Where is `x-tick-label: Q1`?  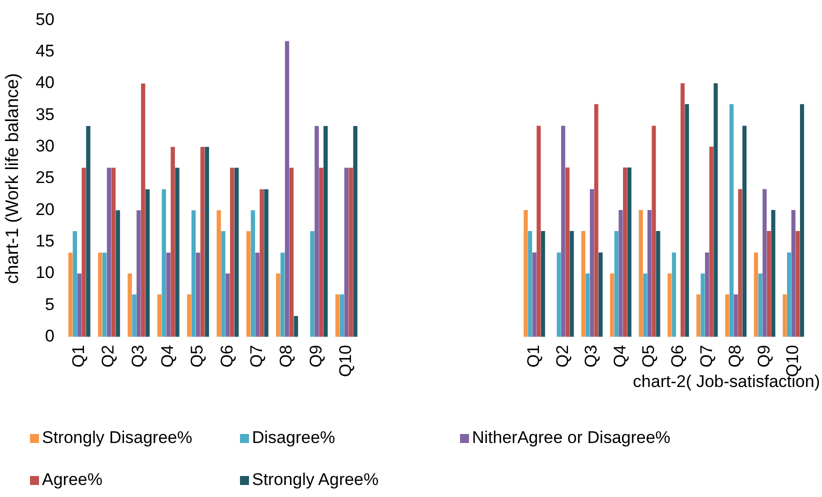 x-tick-label: Q1 is located at coordinates (78, 356).